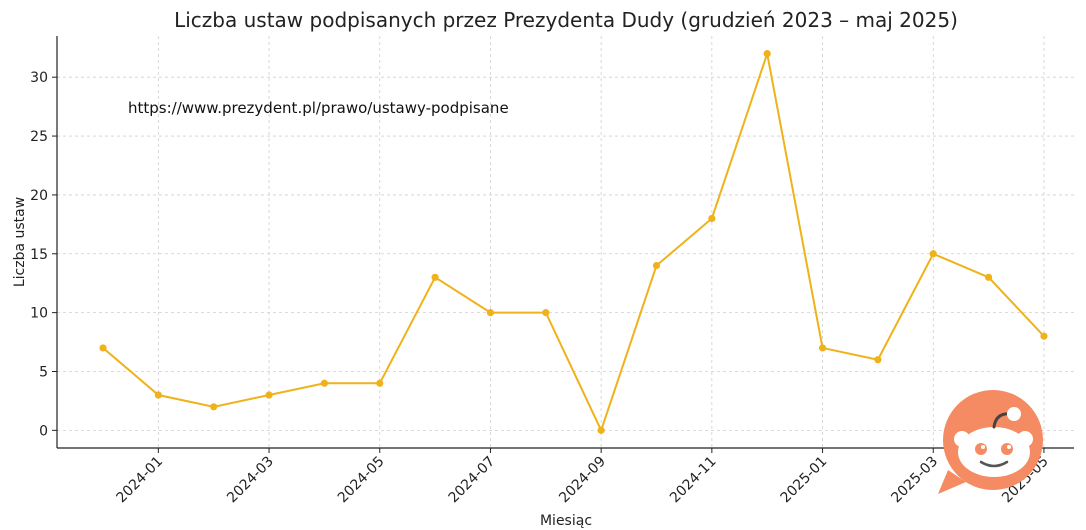  I want to click on y-tick-label: 15, so click(39, 255).